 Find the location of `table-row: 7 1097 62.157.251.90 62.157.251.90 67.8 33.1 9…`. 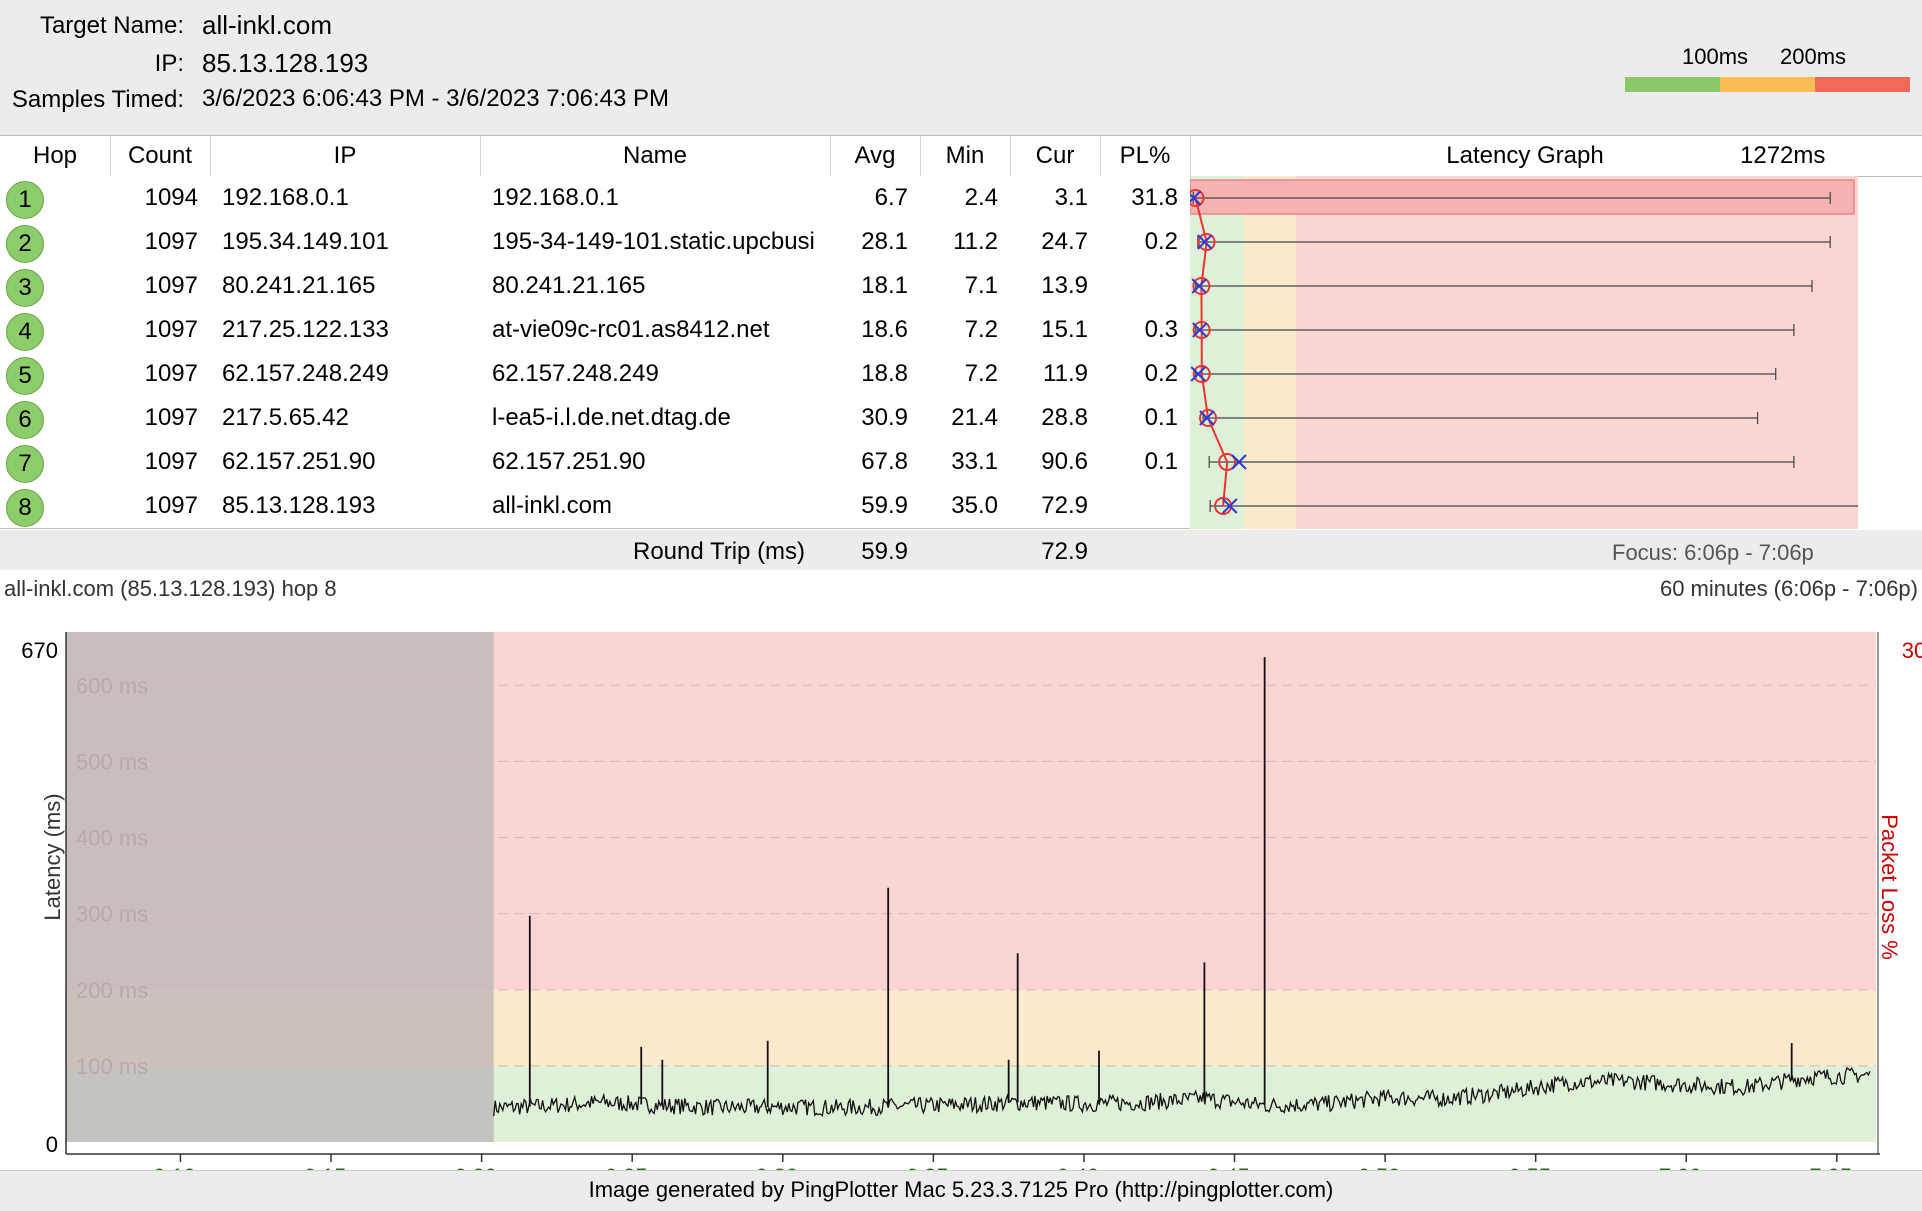

table-row: 7 1097 62.157.251.90 62.157.251.90 67.8 33.1 9… is located at coordinates (595, 462).